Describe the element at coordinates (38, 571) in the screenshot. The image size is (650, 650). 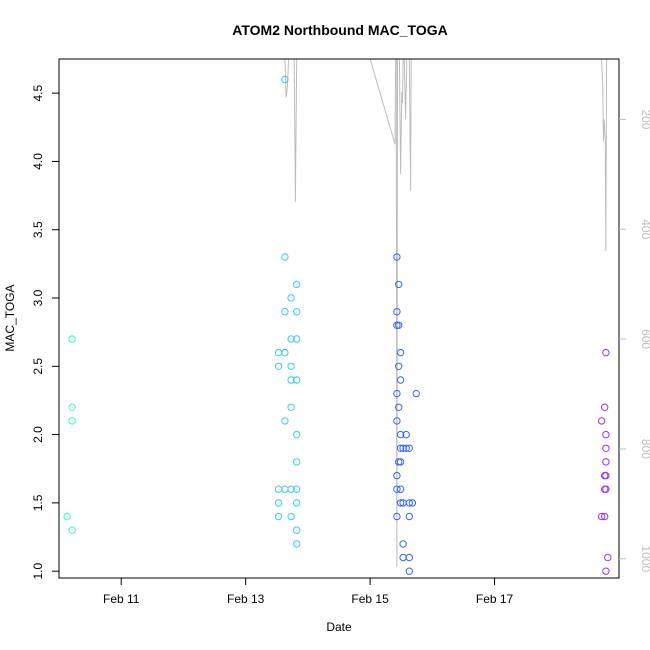
I see `y-tick-label: 1.0` at that location.